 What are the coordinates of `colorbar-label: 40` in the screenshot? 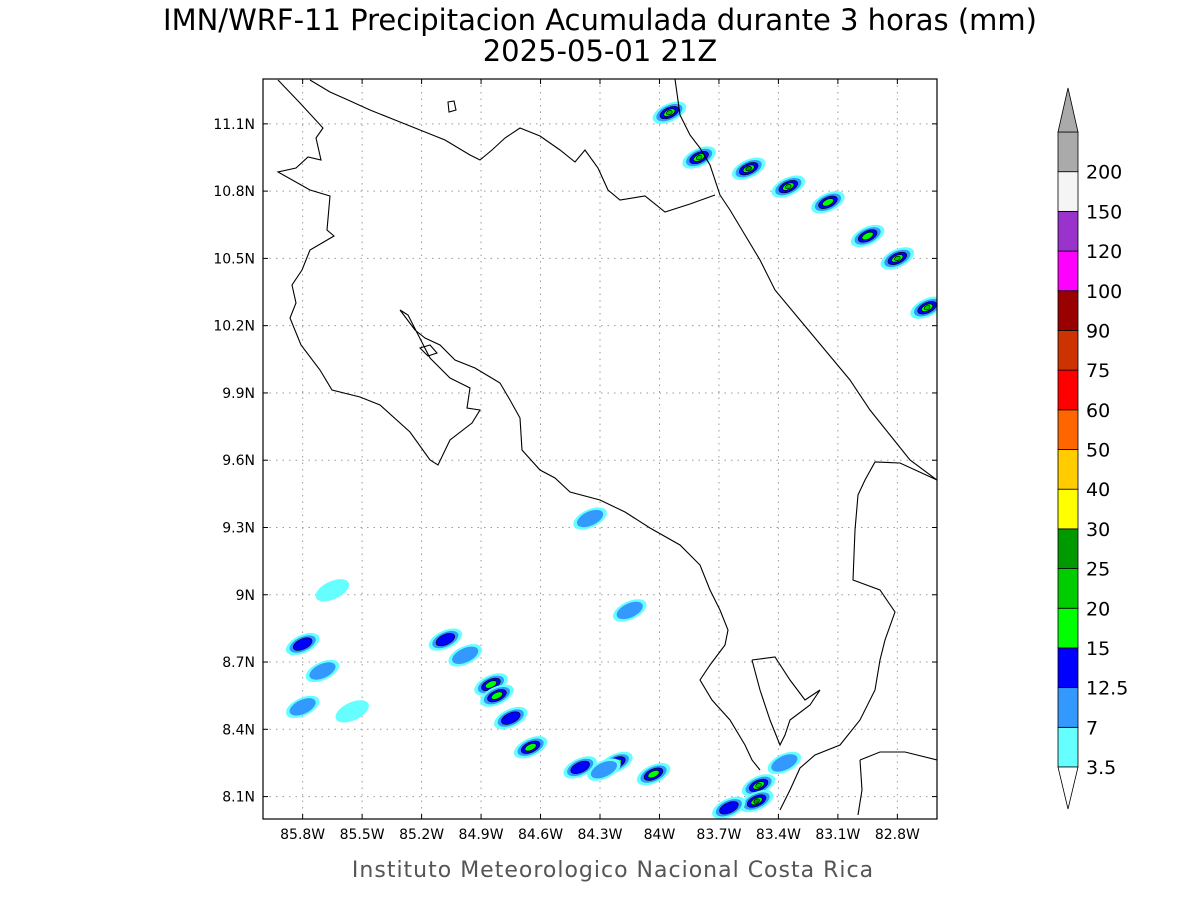 It's located at (1098, 490).